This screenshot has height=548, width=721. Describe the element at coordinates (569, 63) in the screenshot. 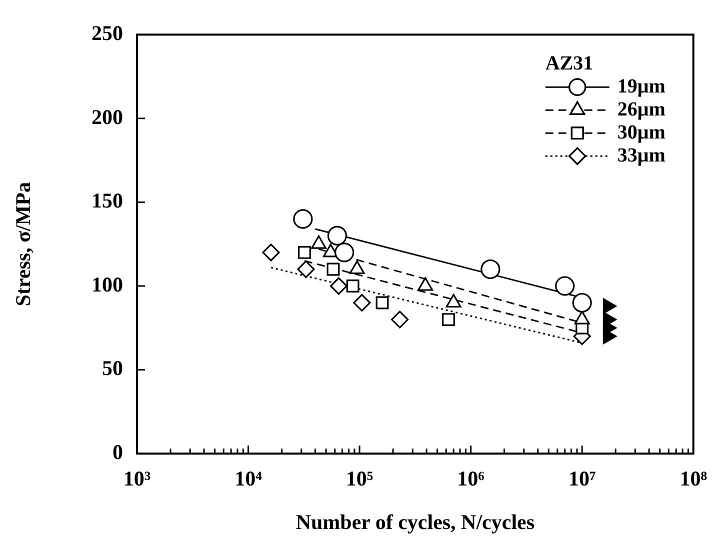

I see `legend-title: AZ31` at that location.